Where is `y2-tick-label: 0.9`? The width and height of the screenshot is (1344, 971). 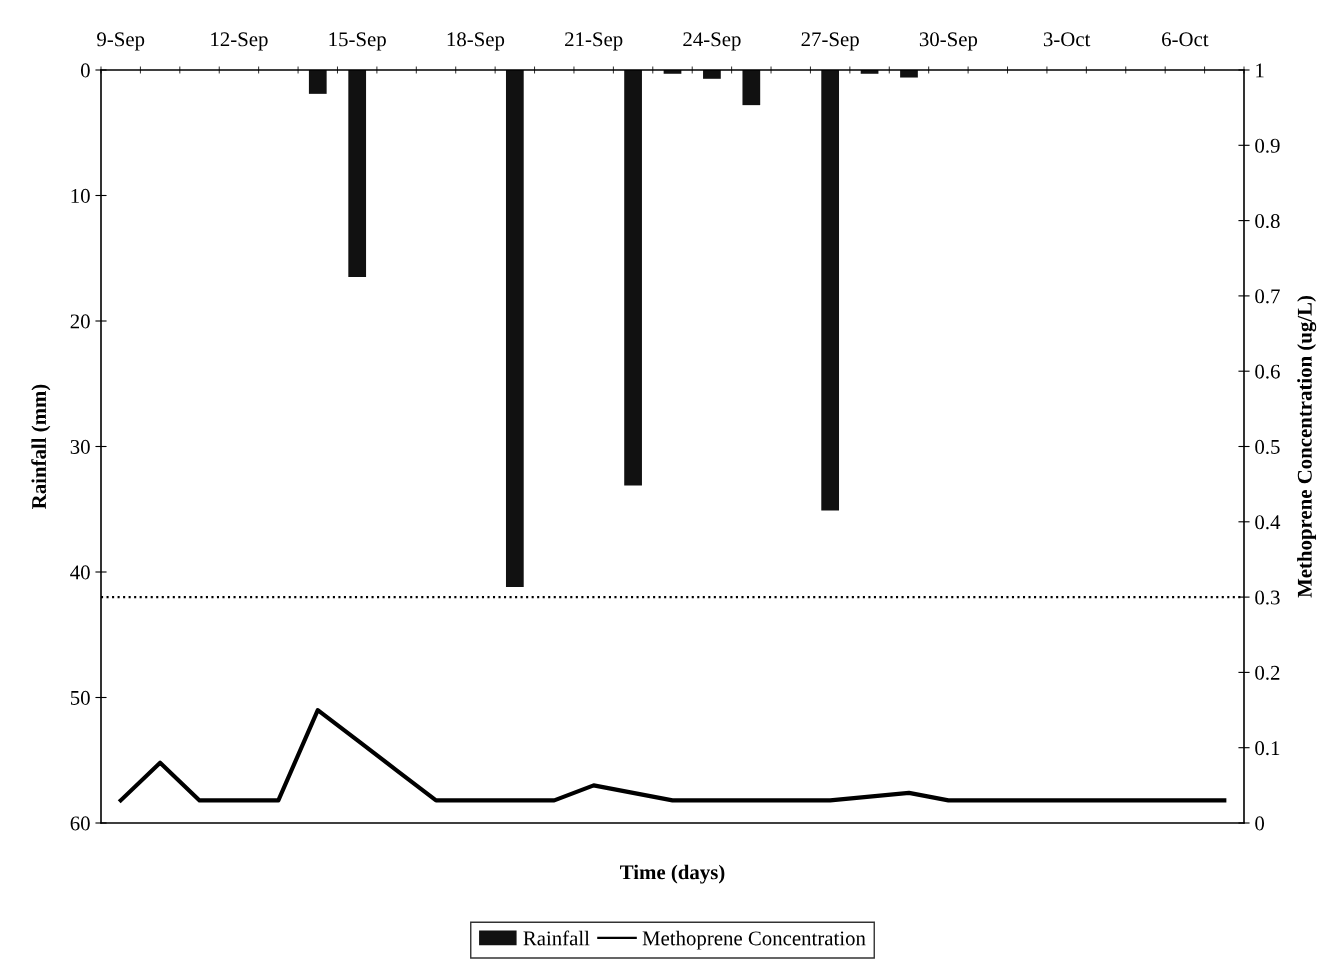 y2-tick-label: 0.9 is located at coordinates (1267, 145).